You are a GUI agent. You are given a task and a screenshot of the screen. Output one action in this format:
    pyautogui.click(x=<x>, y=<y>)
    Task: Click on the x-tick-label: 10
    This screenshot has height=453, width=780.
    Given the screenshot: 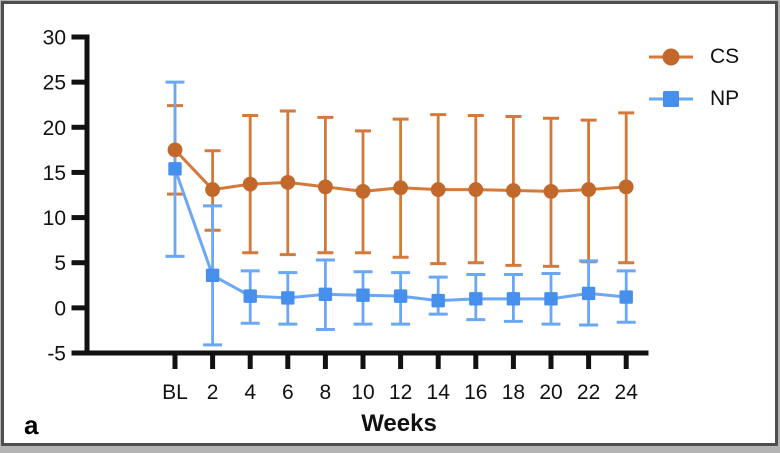 What is the action you would take?
    pyautogui.click(x=362, y=392)
    